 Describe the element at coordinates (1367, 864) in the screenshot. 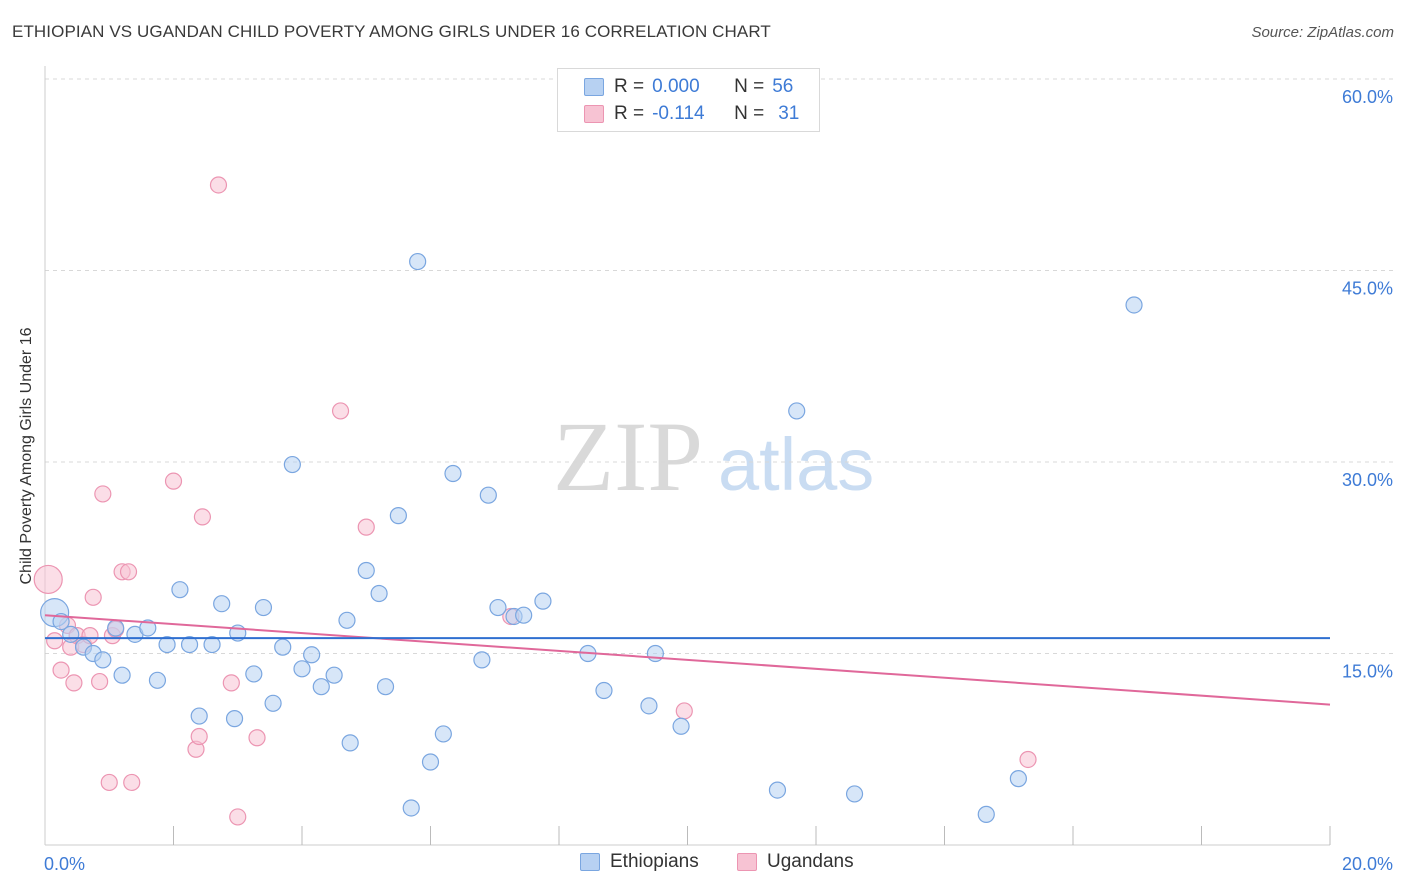

I see `x-tick-label: 20.0%` at that location.